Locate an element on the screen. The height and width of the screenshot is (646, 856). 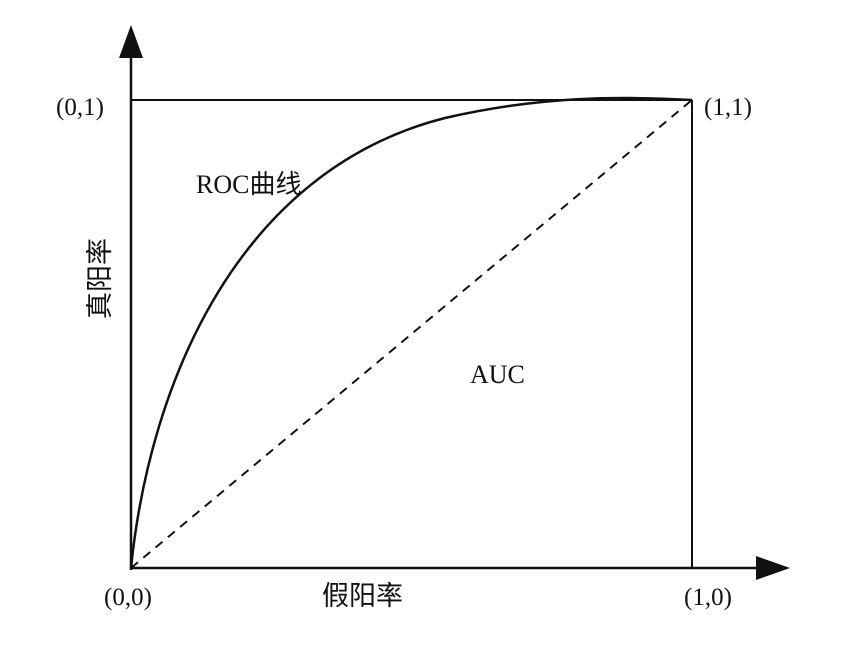
x-axis-label: 假阳率 is located at coordinates (362, 596).